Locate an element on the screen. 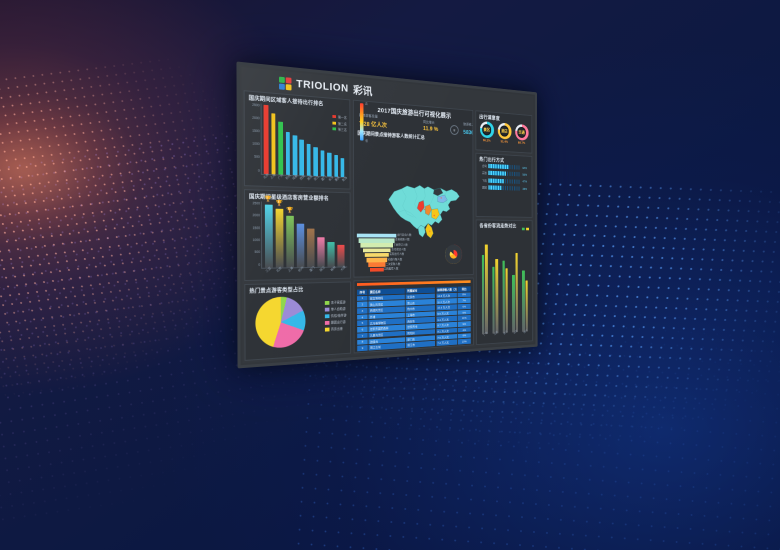  legend-province-trend is located at coordinates (525, 229).